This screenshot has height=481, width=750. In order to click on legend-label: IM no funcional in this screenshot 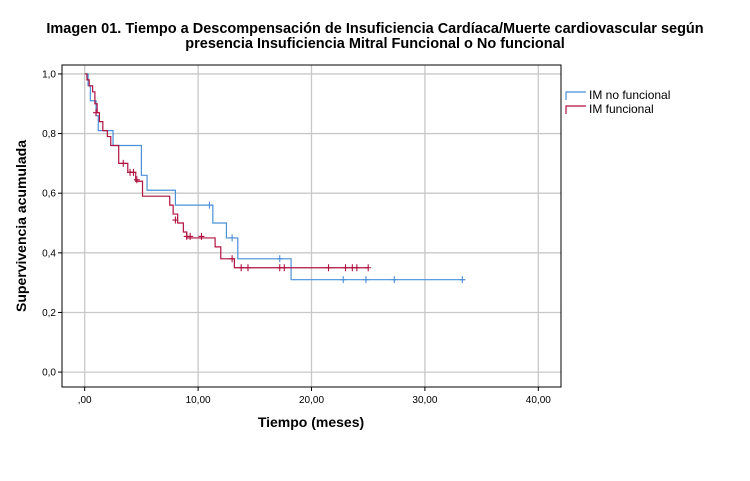, I will do `click(629, 95)`.